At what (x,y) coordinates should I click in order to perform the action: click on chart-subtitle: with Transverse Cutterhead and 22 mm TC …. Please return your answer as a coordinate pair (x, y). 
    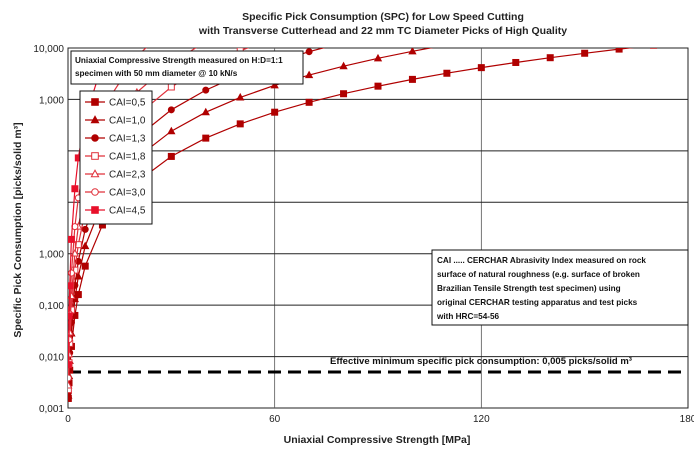
    Looking at the image, I should click on (382, 31).